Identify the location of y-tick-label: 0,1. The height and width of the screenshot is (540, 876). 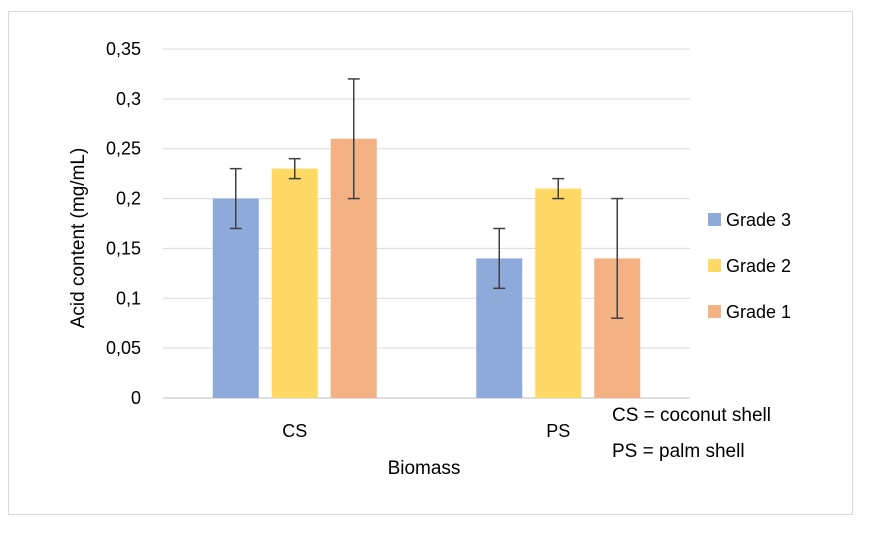
(128, 298).